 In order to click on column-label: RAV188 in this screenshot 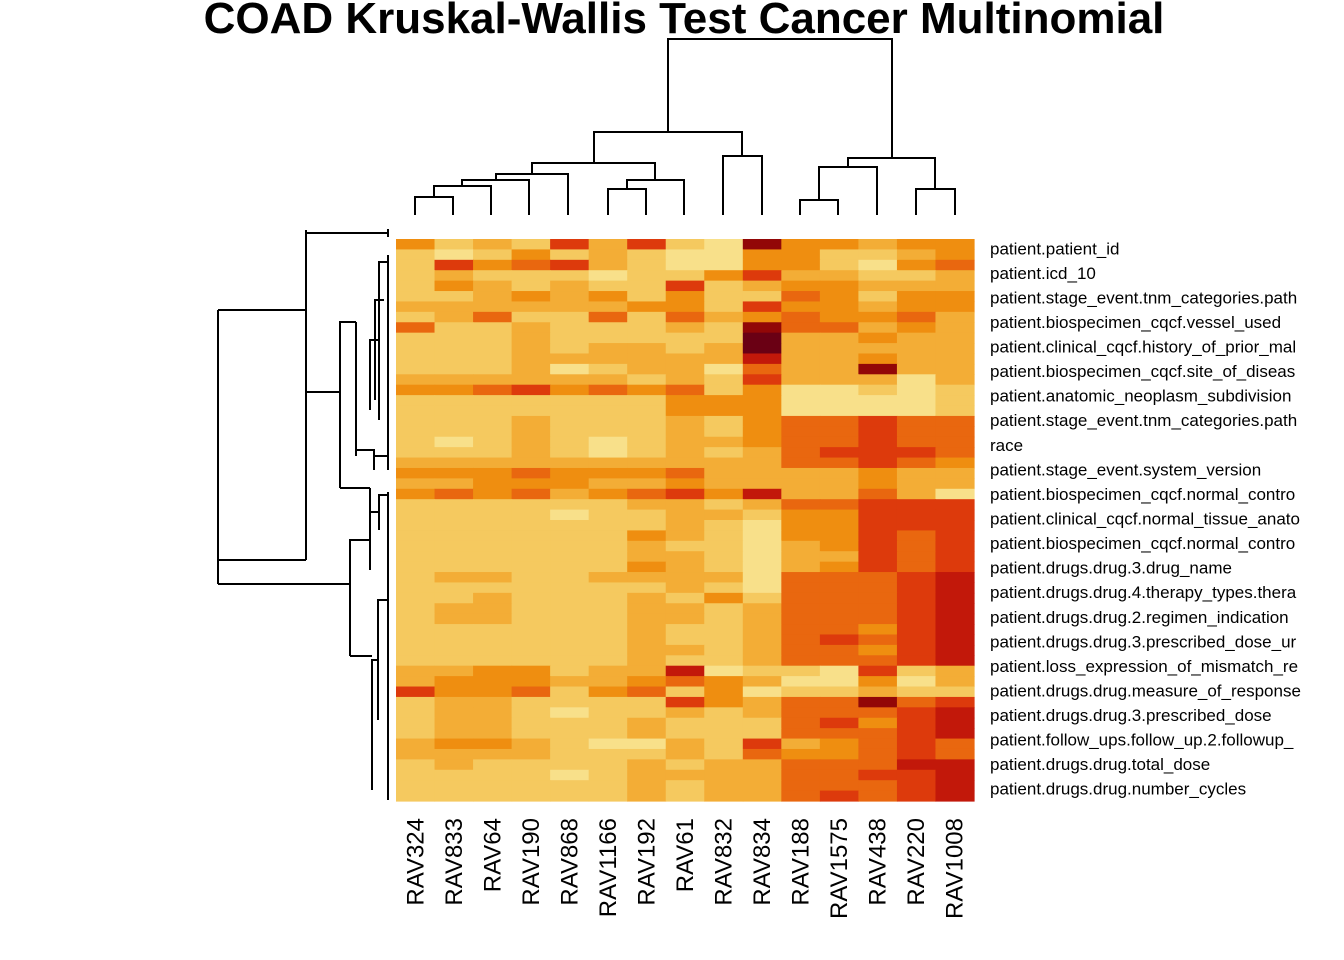, I will do `click(801, 862)`.